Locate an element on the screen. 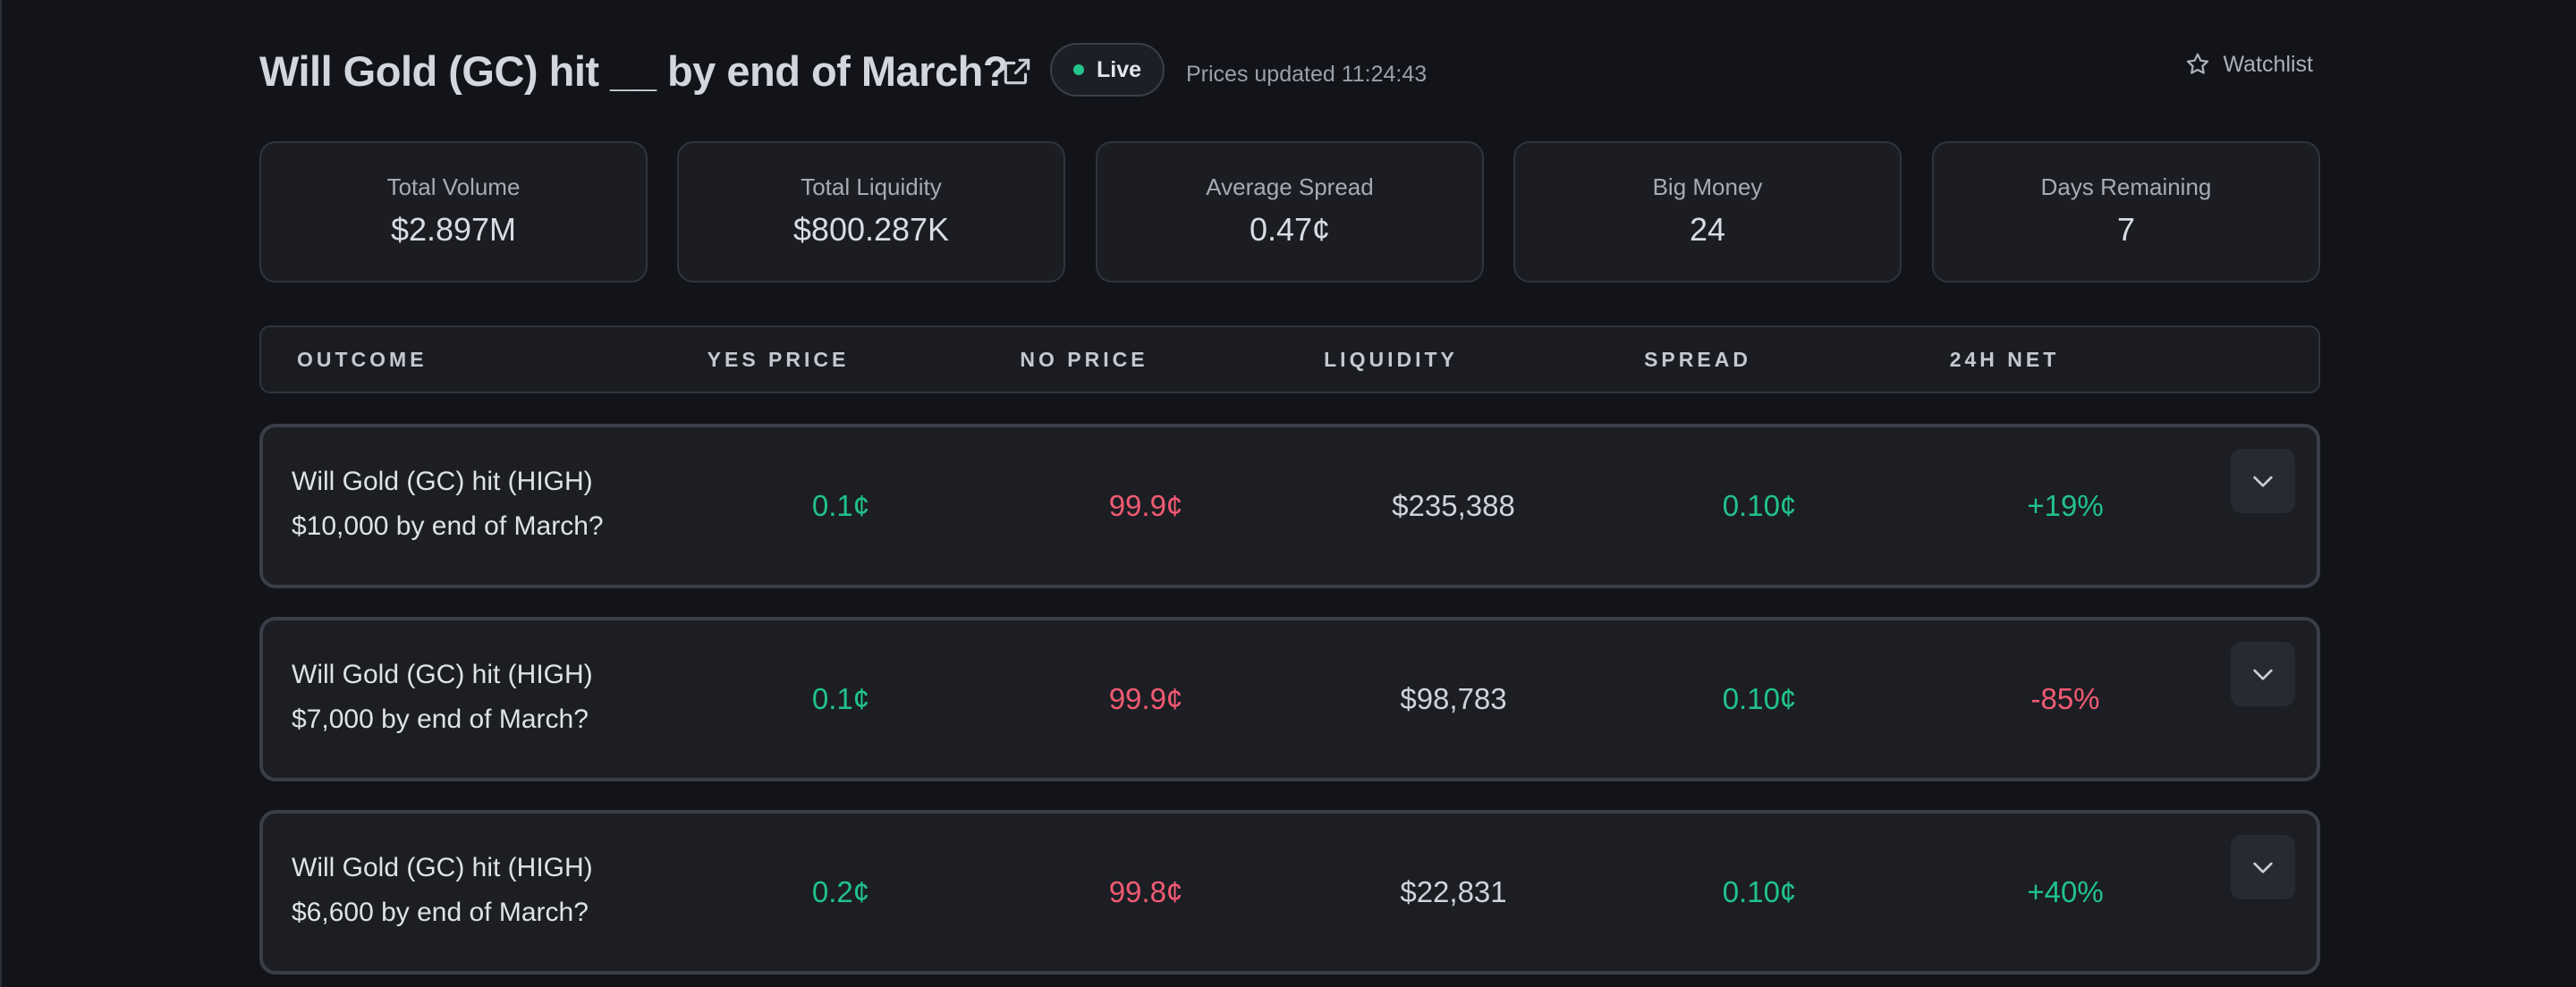 Image resolution: width=2576 pixels, height=987 pixels. stat-card-days-remaining: Days Remaining 7 is located at coordinates (2126, 212).